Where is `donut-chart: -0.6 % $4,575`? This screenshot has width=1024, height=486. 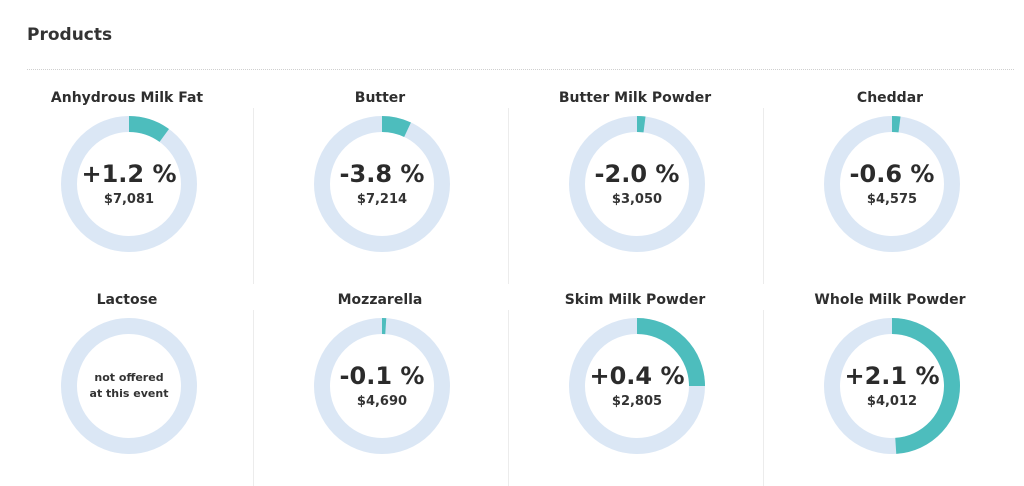 donut-chart: -0.6 % $4,575 is located at coordinates (892, 184).